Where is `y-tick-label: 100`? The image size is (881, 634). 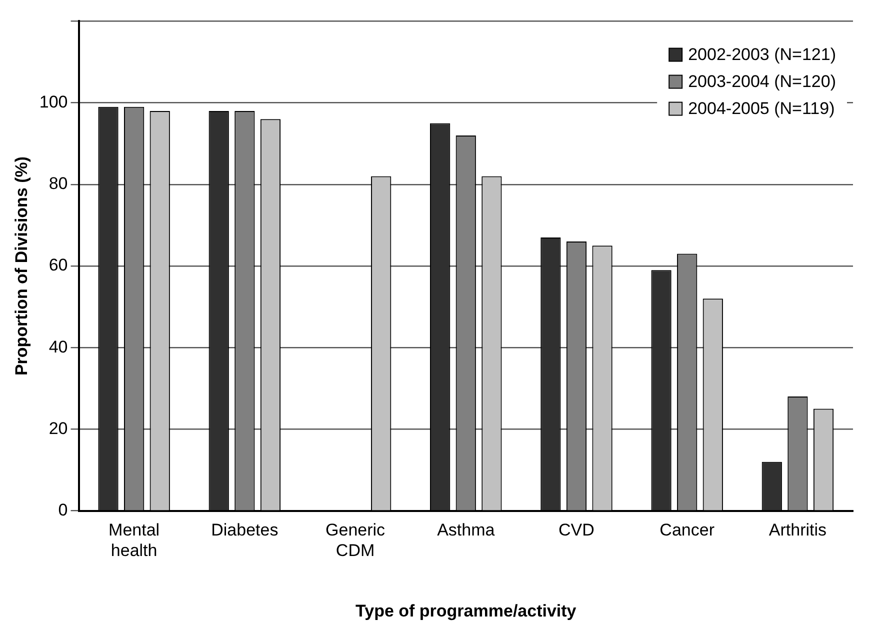 y-tick-label: 100 is located at coordinates (53, 102).